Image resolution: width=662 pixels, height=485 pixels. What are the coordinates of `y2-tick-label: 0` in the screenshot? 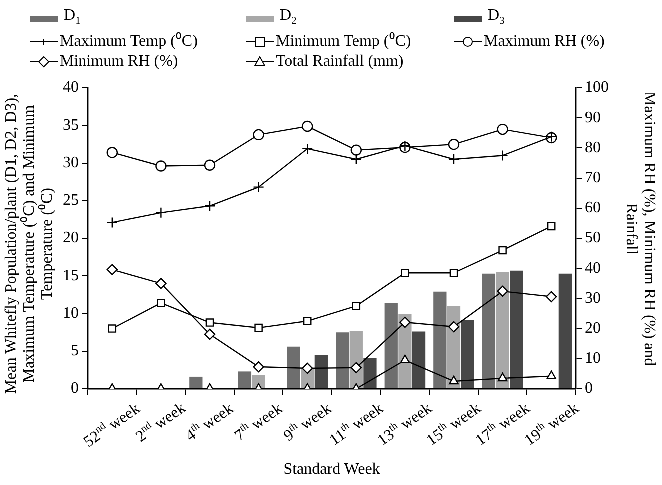 It's located at (589, 389).